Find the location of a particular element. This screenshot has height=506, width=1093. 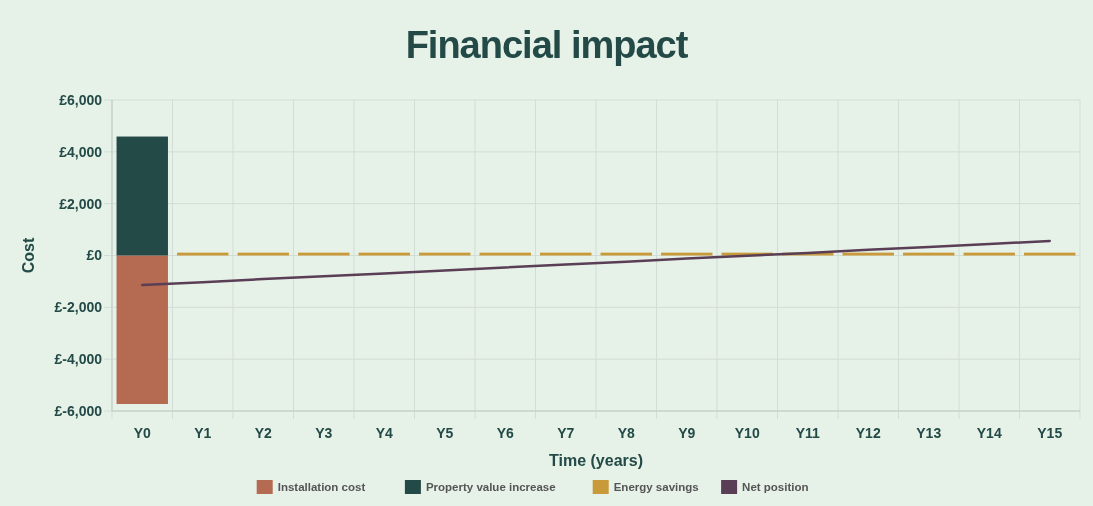

x-tick-label: Y1 is located at coordinates (203, 433).